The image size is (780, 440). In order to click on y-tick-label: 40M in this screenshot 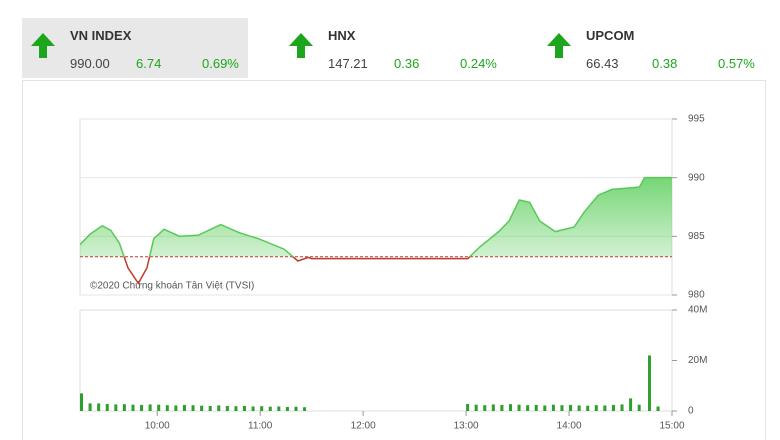, I will do `click(697, 310)`.